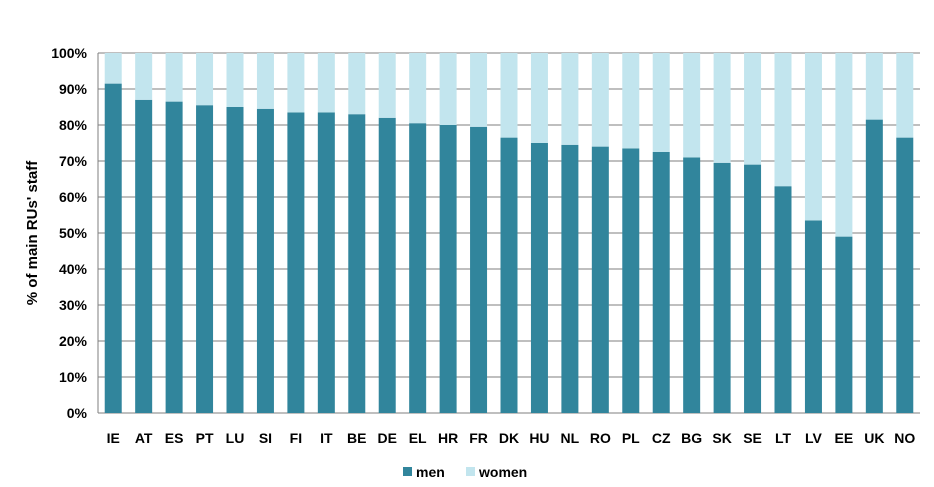 This screenshot has width=934, height=487. Describe the element at coordinates (296, 263) in the screenshot. I see `bar-men-fi` at that location.